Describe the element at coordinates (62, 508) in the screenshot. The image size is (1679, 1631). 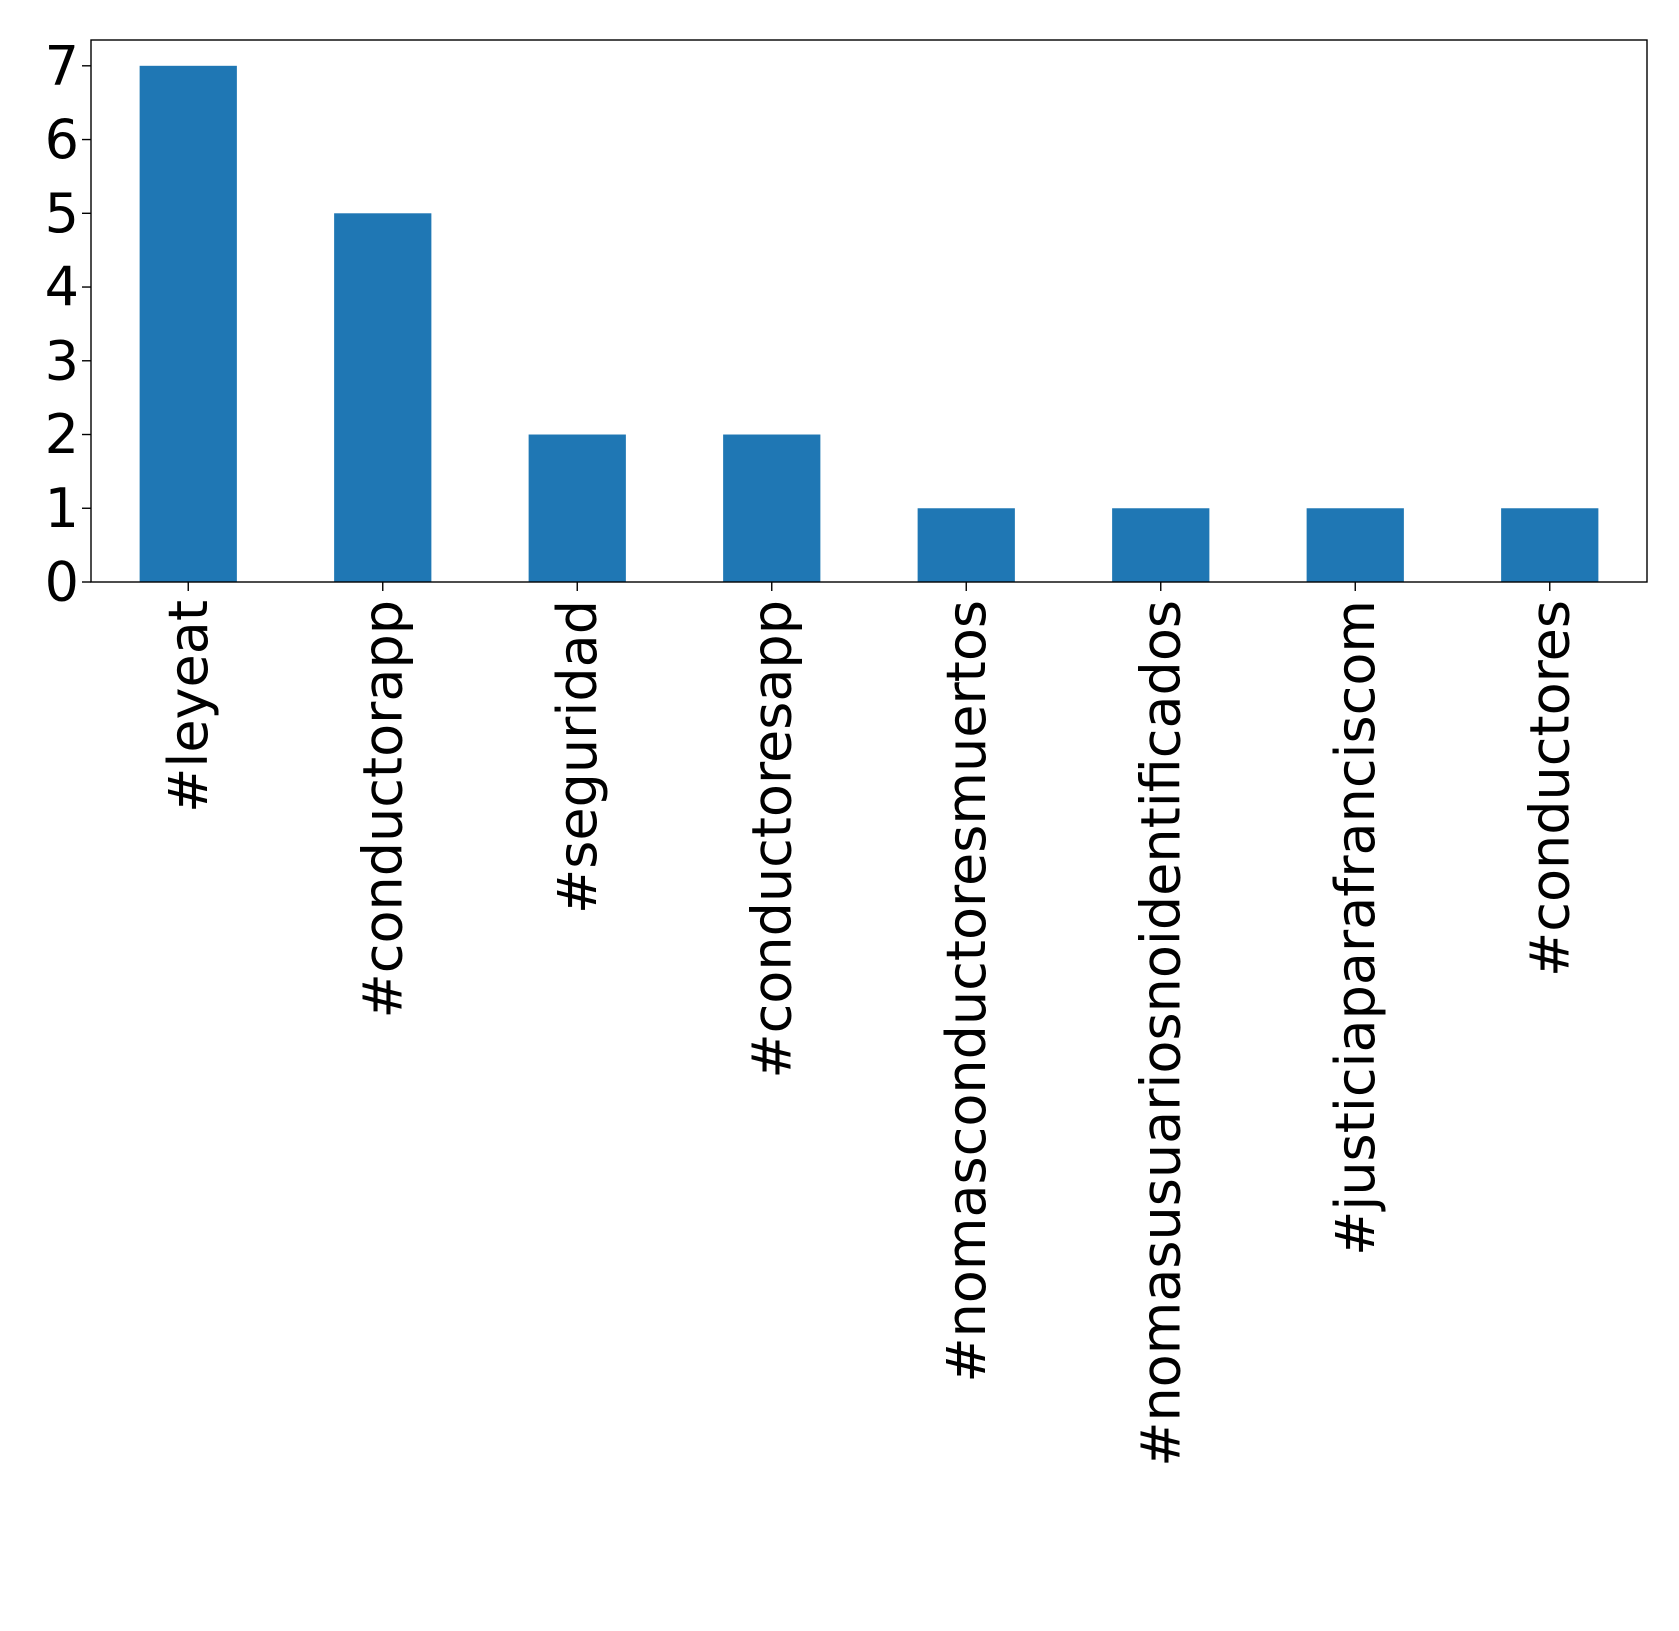
I see `y-tick-label: 1` at that location.